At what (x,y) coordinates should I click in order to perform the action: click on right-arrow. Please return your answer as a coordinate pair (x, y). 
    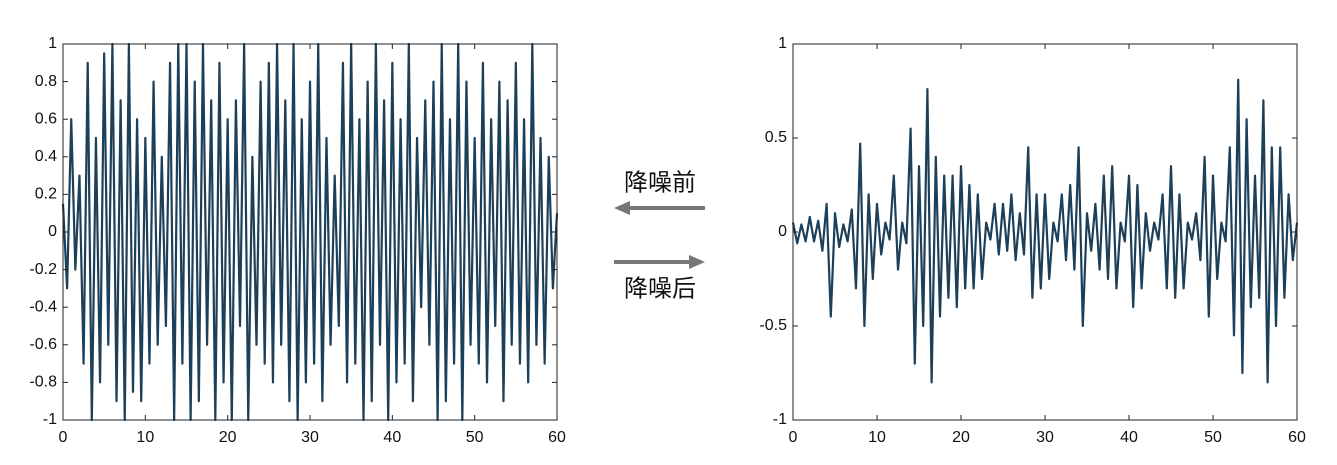
    Looking at the image, I should click on (659, 262).